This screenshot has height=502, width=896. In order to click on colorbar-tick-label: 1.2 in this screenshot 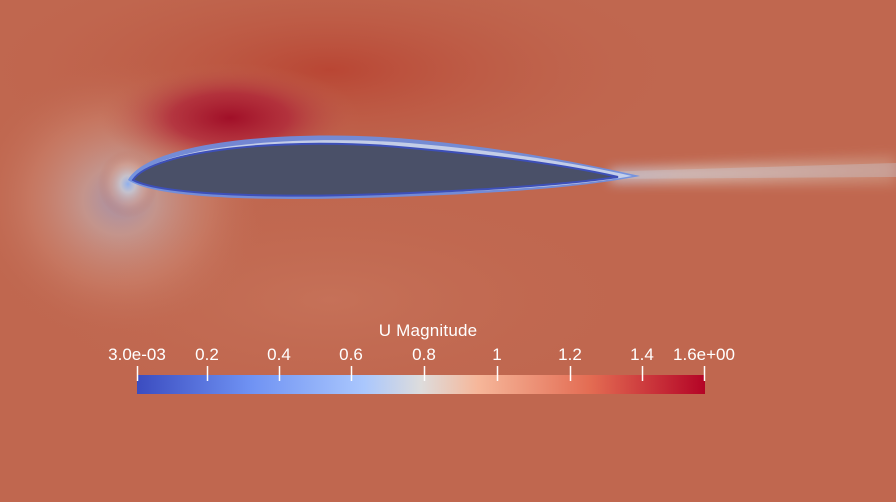, I will do `click(570, 354)`.